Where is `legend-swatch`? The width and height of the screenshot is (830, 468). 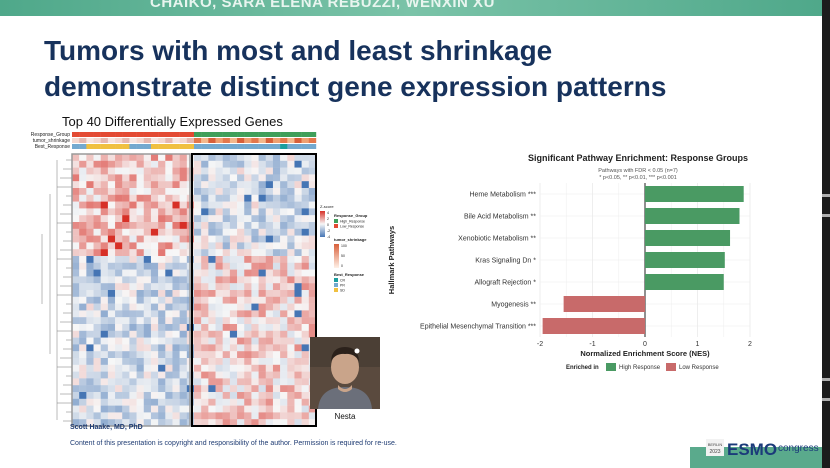 legend-swatch is located at coordinates (611, 367).